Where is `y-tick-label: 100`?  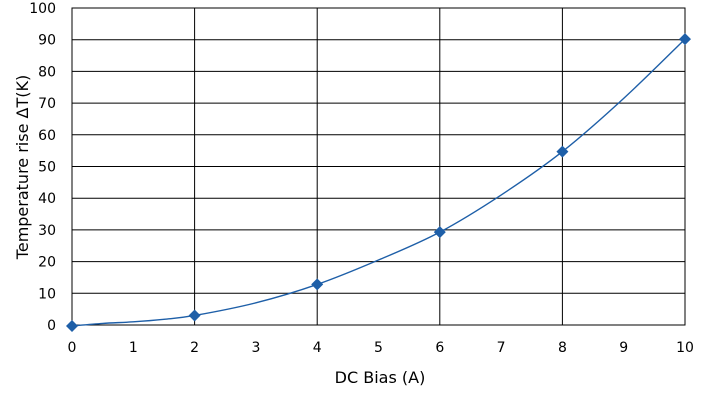 y-tick-label: 100 is located at coordinates (42, 9).